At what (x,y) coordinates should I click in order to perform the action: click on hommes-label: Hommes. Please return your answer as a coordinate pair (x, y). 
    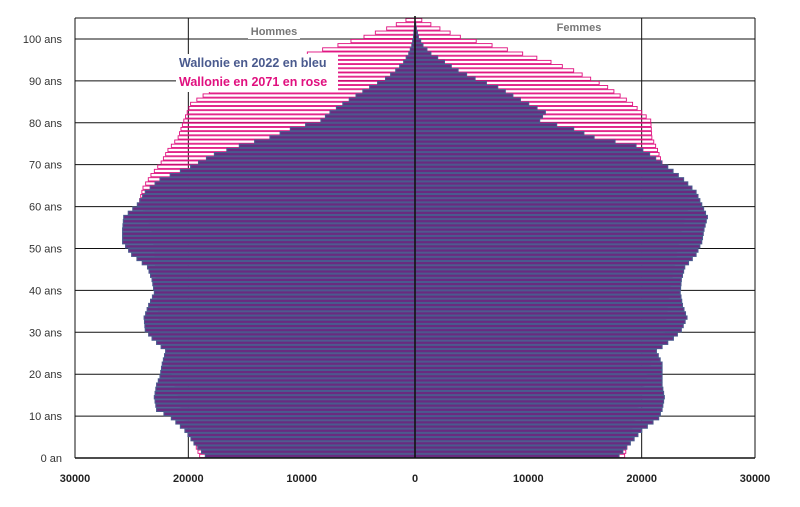
    Looking at the image, I should click on (274, 32).